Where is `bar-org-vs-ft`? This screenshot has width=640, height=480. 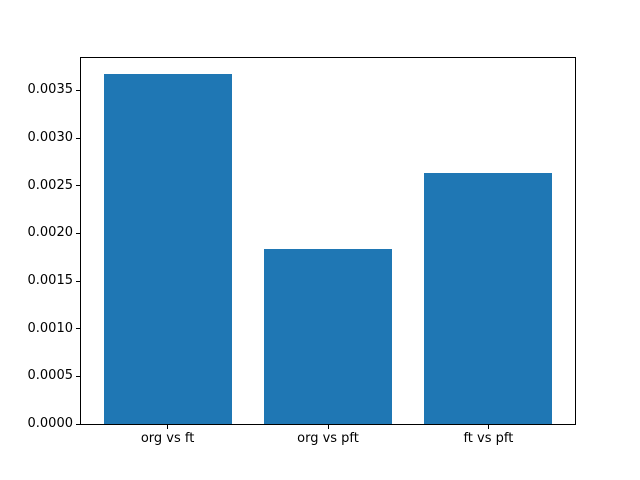 bar-org-vs-ft is located at coordinates (167, 249).